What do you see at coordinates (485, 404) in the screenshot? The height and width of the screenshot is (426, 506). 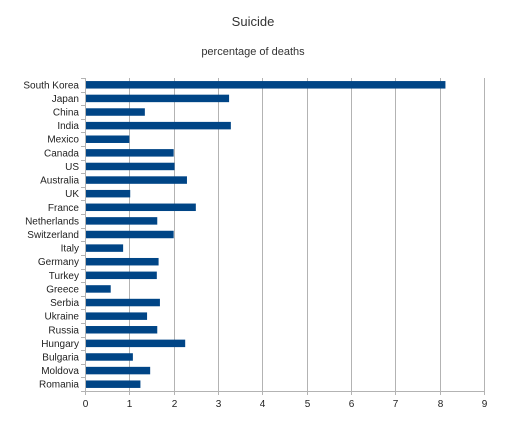 I see `x-tick-label: 9` at bounding box center [485, 404].